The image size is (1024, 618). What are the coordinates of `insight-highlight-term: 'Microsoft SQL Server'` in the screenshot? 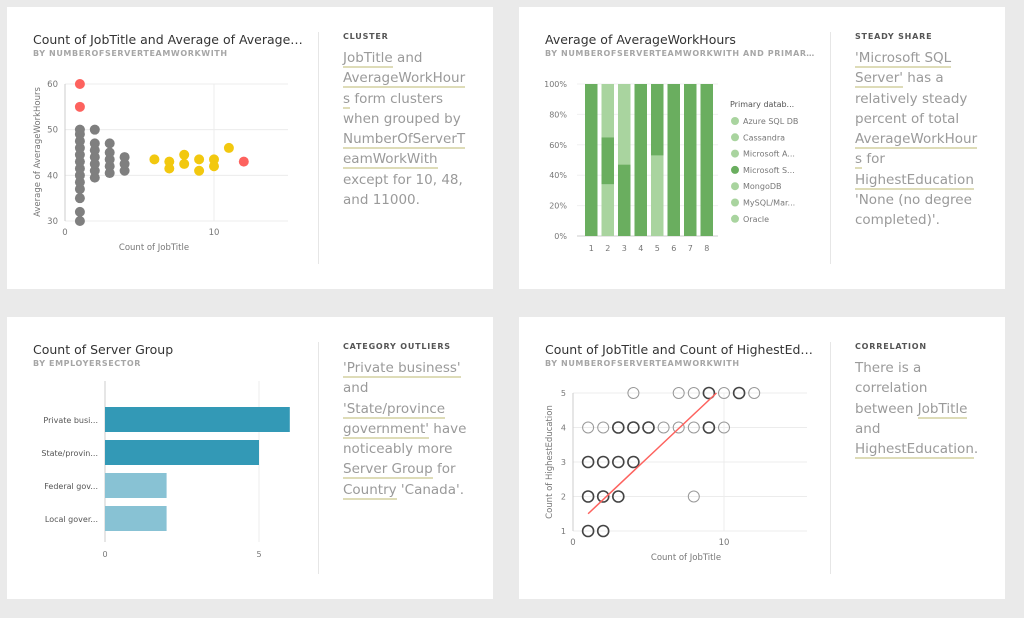 It's located at (903, 69).